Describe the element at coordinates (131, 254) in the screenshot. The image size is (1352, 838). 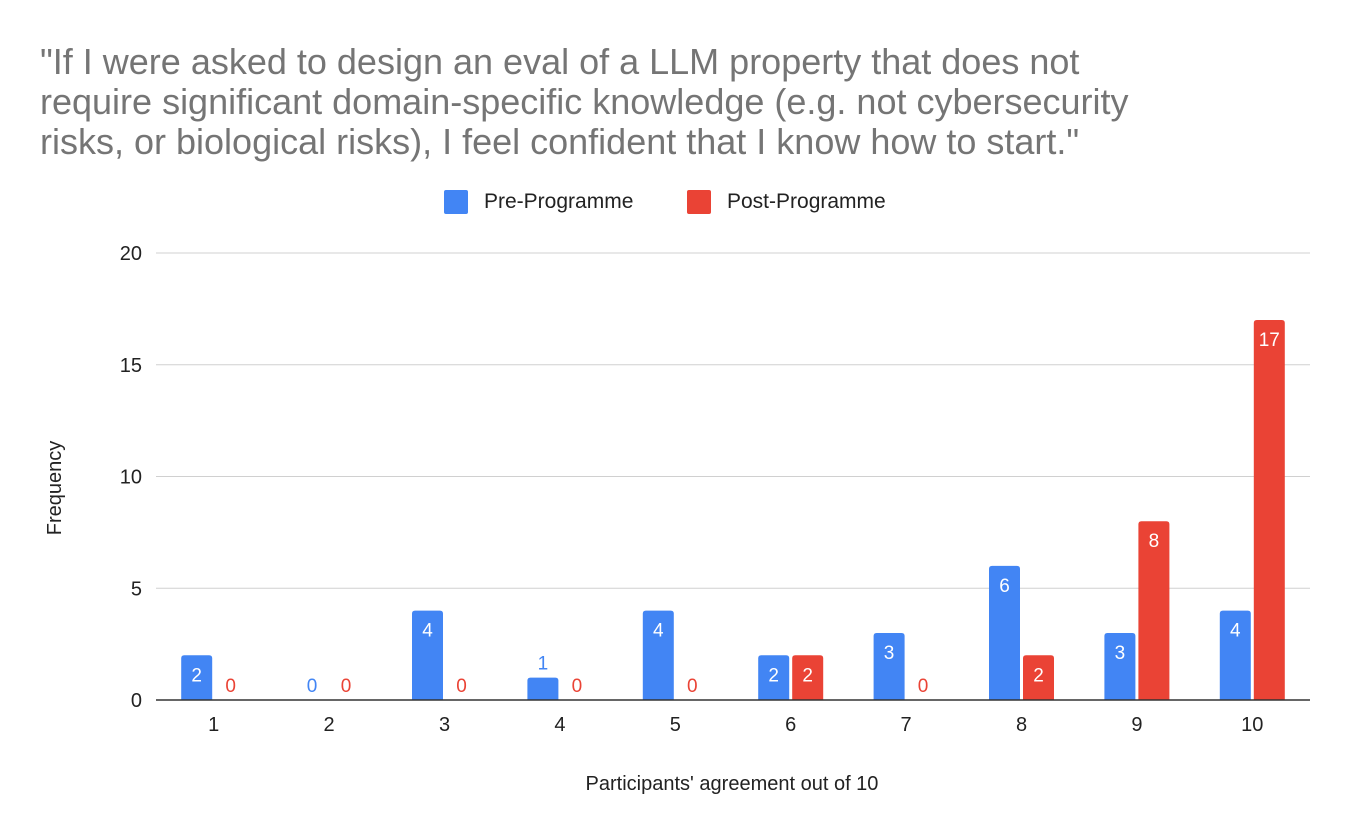
I see `y-tick-label-20: 20` at that location.